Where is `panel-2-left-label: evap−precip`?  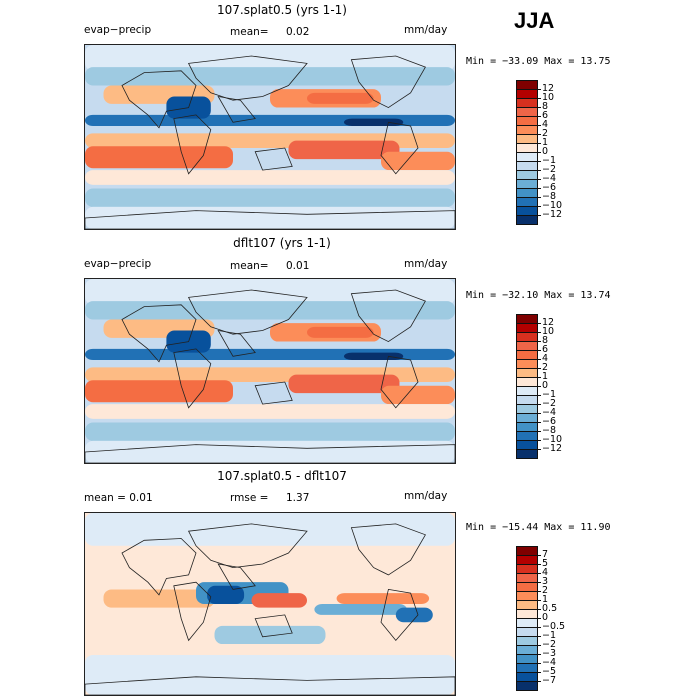 panel-2-left-label: evap−precip is located at coordinates (118, 264).